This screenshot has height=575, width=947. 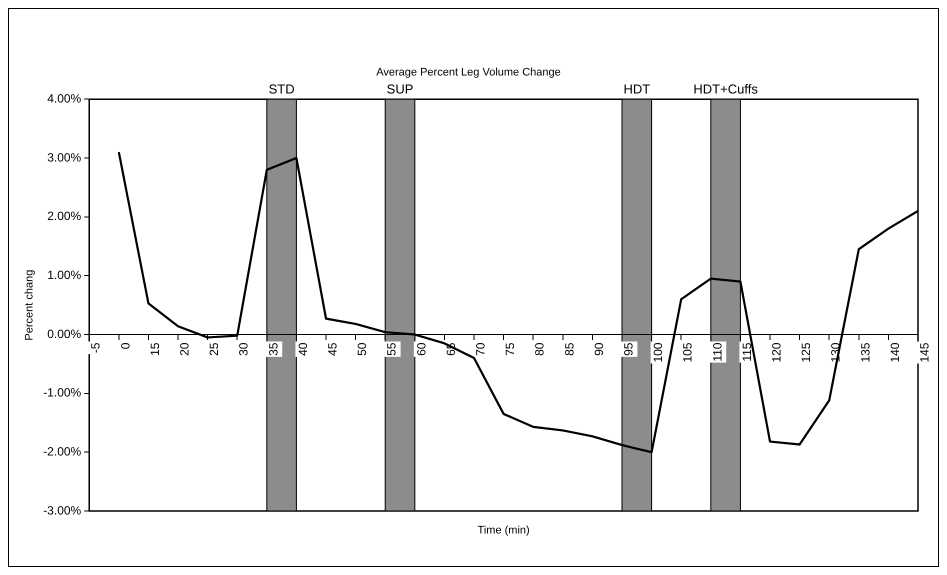 What do you see at coordinates (629, 349) in the screenshot?
I see `x-tick-label: 95` at bounding box center [629, 349].